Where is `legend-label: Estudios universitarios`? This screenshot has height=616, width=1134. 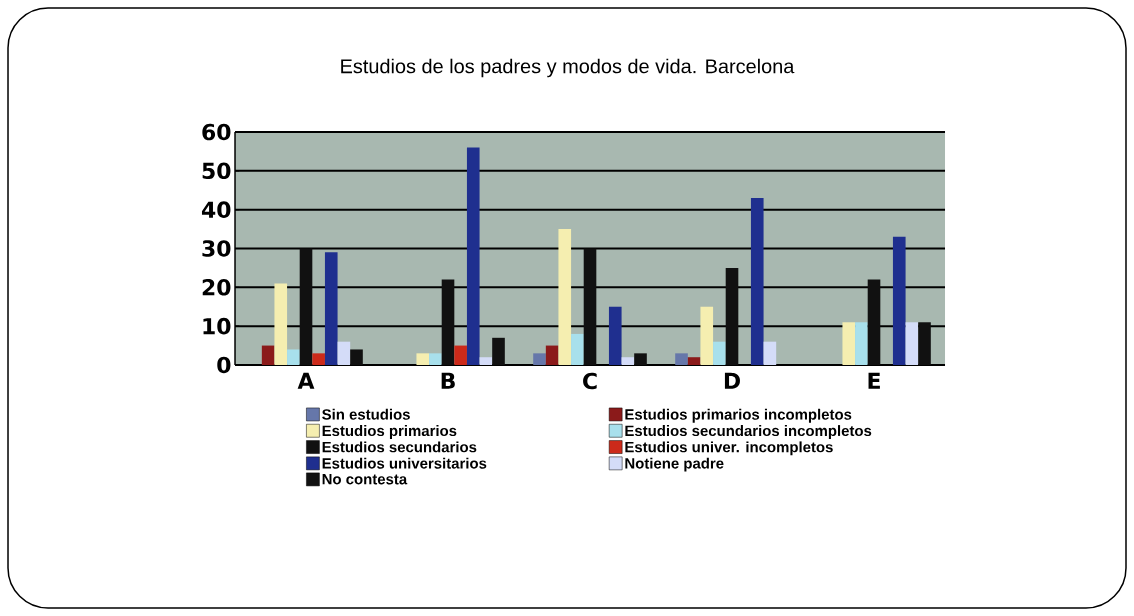 legend-label: Estudios universitarios is located at coordinates (404, 463).